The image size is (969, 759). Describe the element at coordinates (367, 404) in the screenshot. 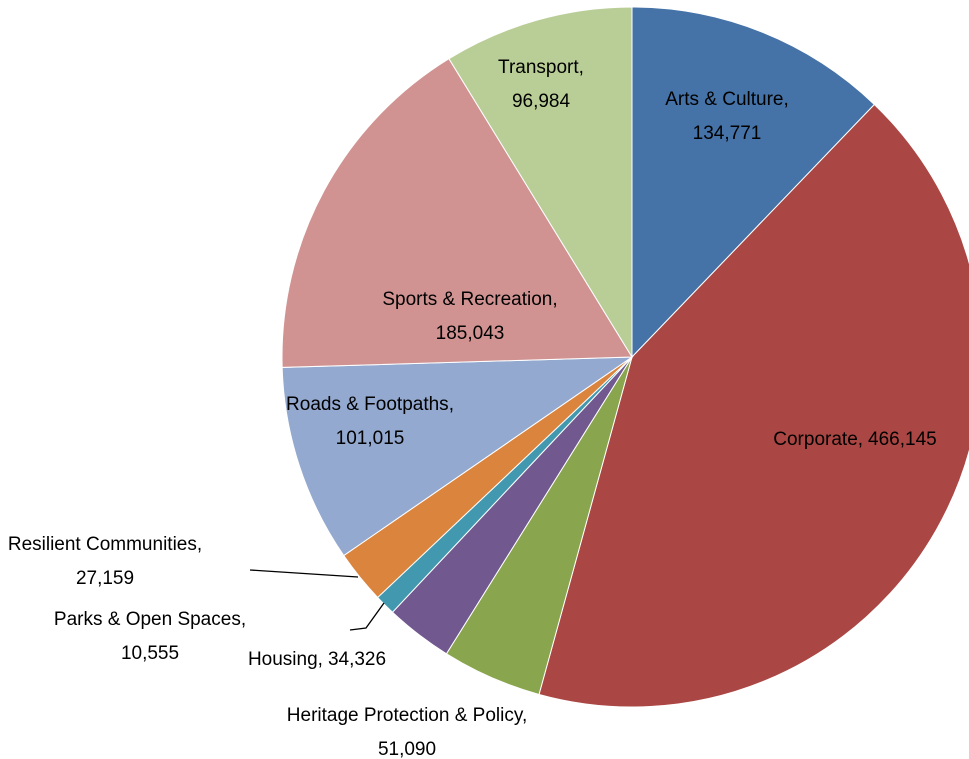

I see `label-category: Roads & Footpaths` at that location.